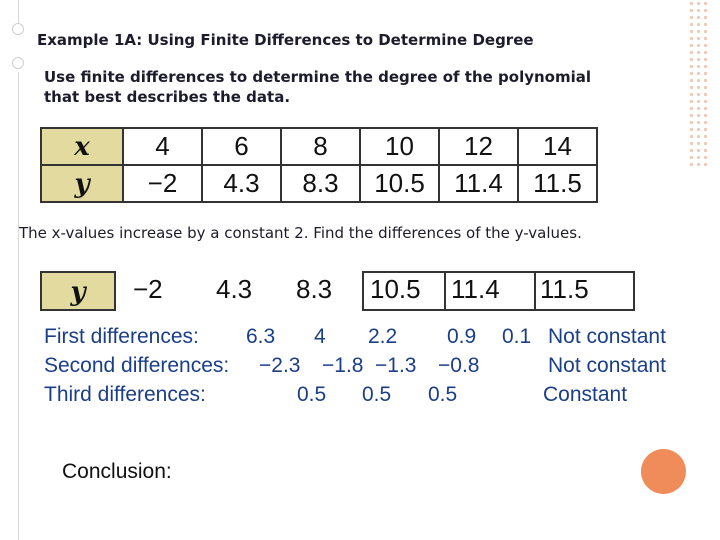  What do you see at coordinates (137, 365) in the screenshot?
I see `second-differences-label: Second differences:` at bounding box center [137, 365].